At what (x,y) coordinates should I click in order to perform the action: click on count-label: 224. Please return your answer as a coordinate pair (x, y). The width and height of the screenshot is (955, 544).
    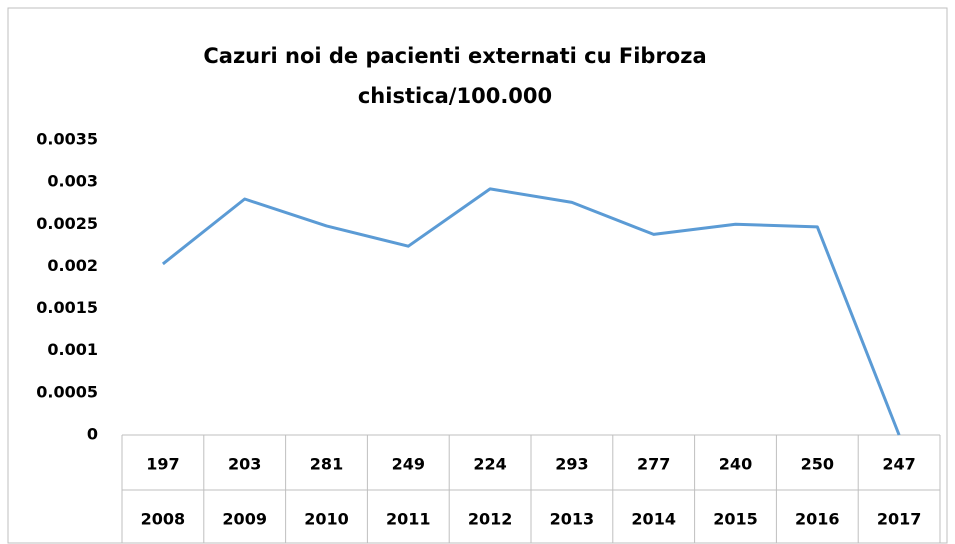
    Looking at the image, I should click on (489, 464).